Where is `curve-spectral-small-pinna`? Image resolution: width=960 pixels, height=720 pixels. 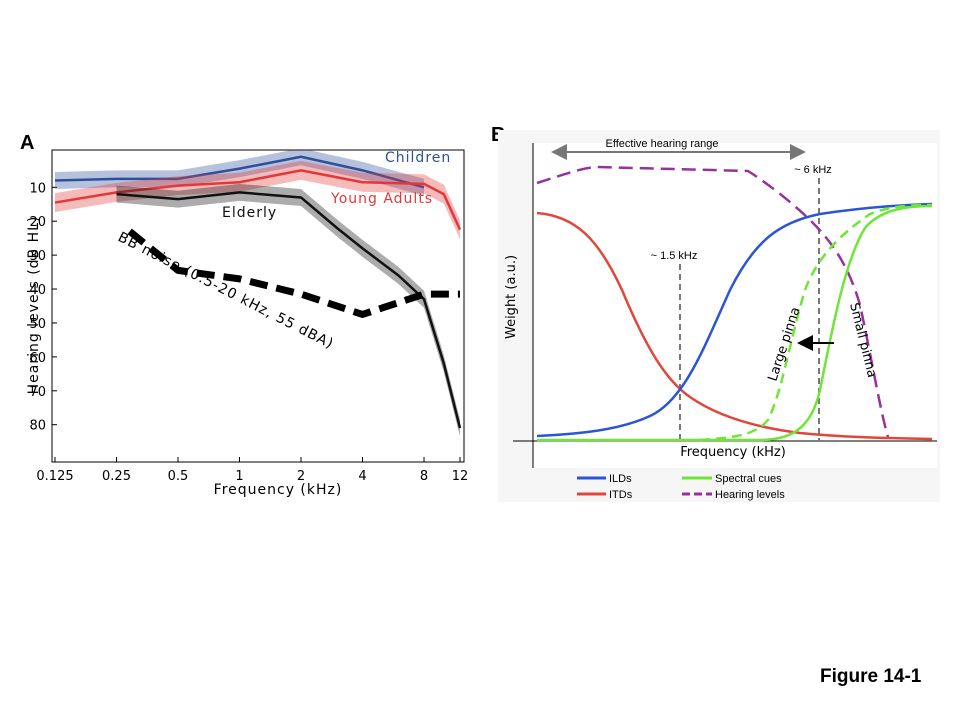 curve-spectral-small-pinna is located at coordinates (735, 323).